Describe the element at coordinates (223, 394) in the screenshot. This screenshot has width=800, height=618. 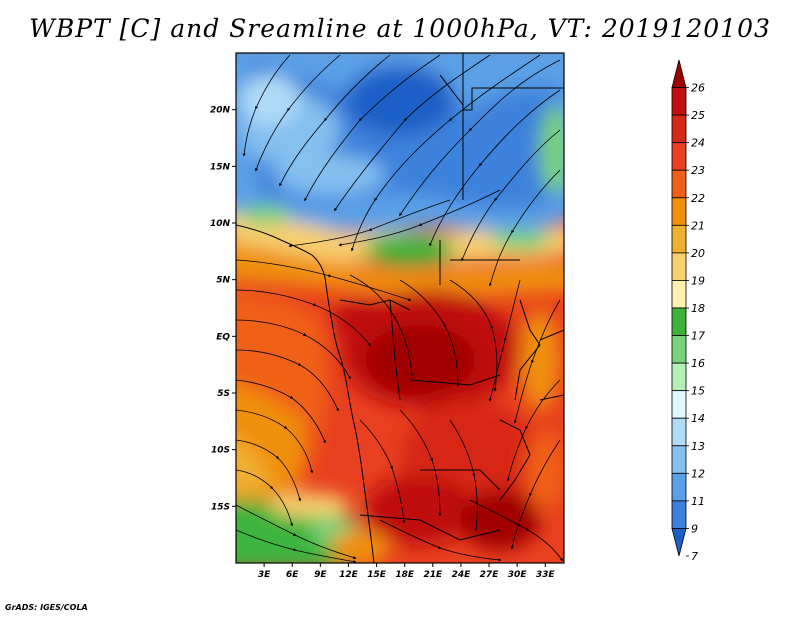
I see `lat-label: 5S` at that location.